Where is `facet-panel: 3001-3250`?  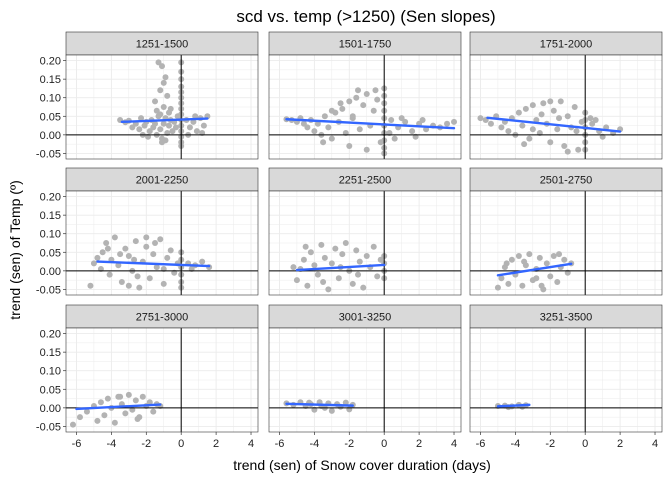
facet-panel: 3001-3250 is located at coordinates (365, 368).